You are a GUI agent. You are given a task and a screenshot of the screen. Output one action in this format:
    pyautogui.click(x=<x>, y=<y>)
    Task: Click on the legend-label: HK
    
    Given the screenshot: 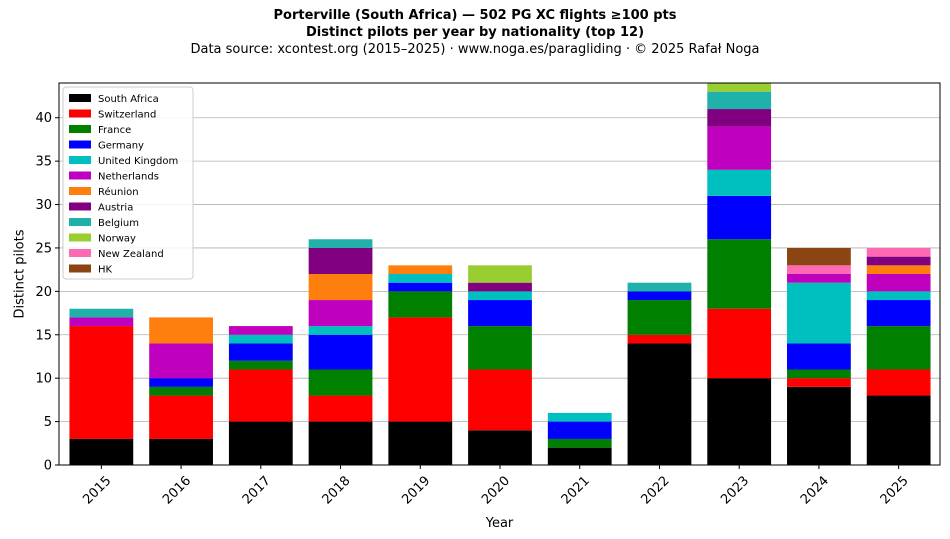 What is the action you would take?
    pyautogui.click(x=105, y=270)
    